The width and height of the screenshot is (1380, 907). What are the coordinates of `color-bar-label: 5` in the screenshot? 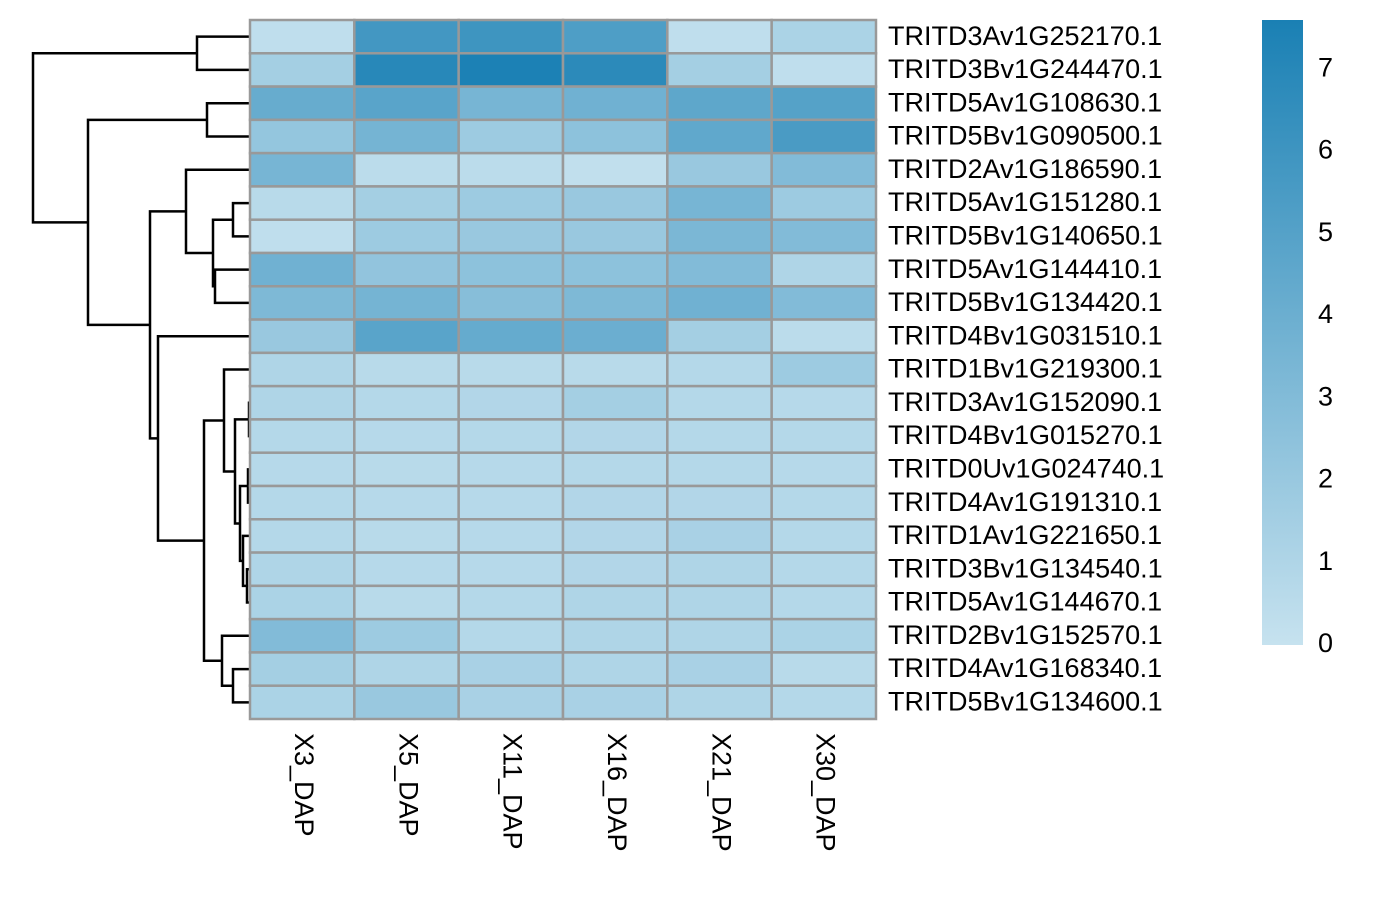 It's located at (1325, 232).